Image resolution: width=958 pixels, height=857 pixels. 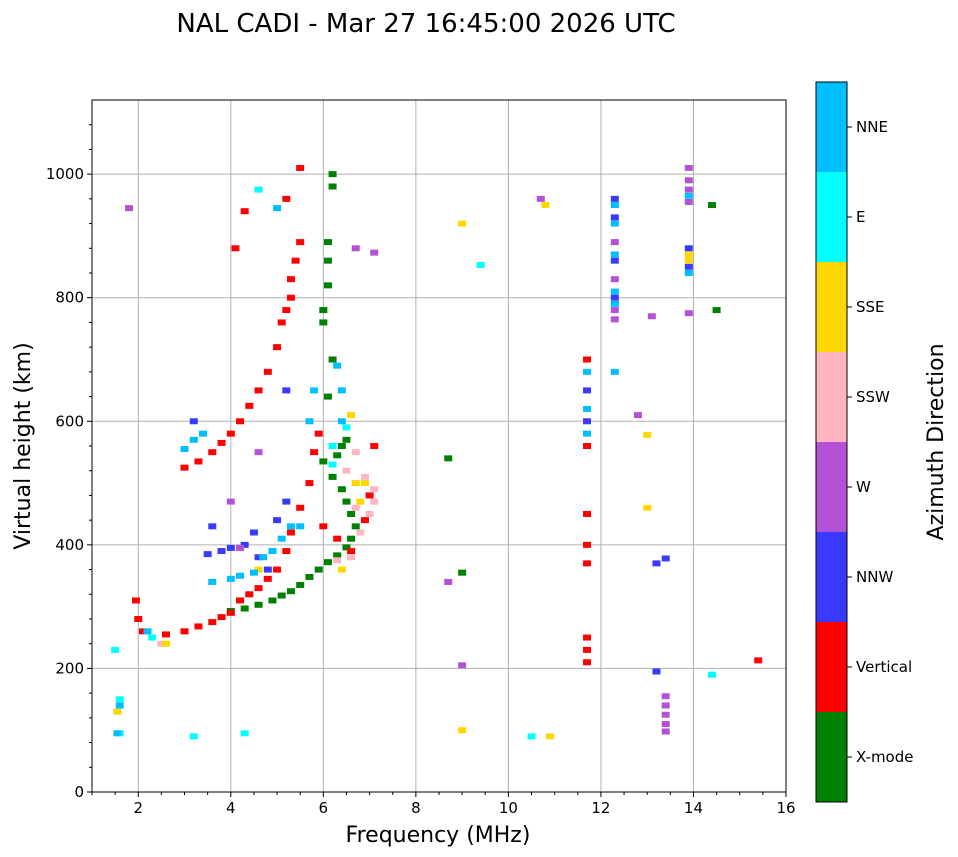 What do you see at coordinates (69, 668) in the screenshot?
I see `y-tick-label: 200` at bounding box center [69, 668].